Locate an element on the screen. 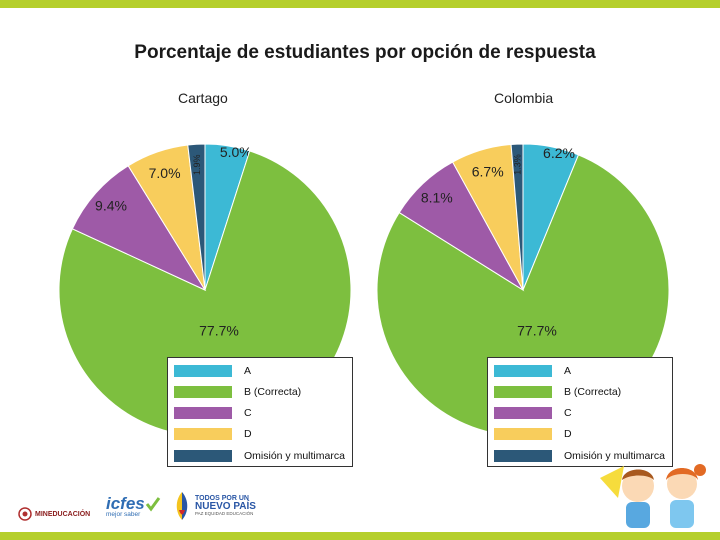 The height and width of the screenshot is (540, 720). boy-shirt is located at coordinates (638, 515).